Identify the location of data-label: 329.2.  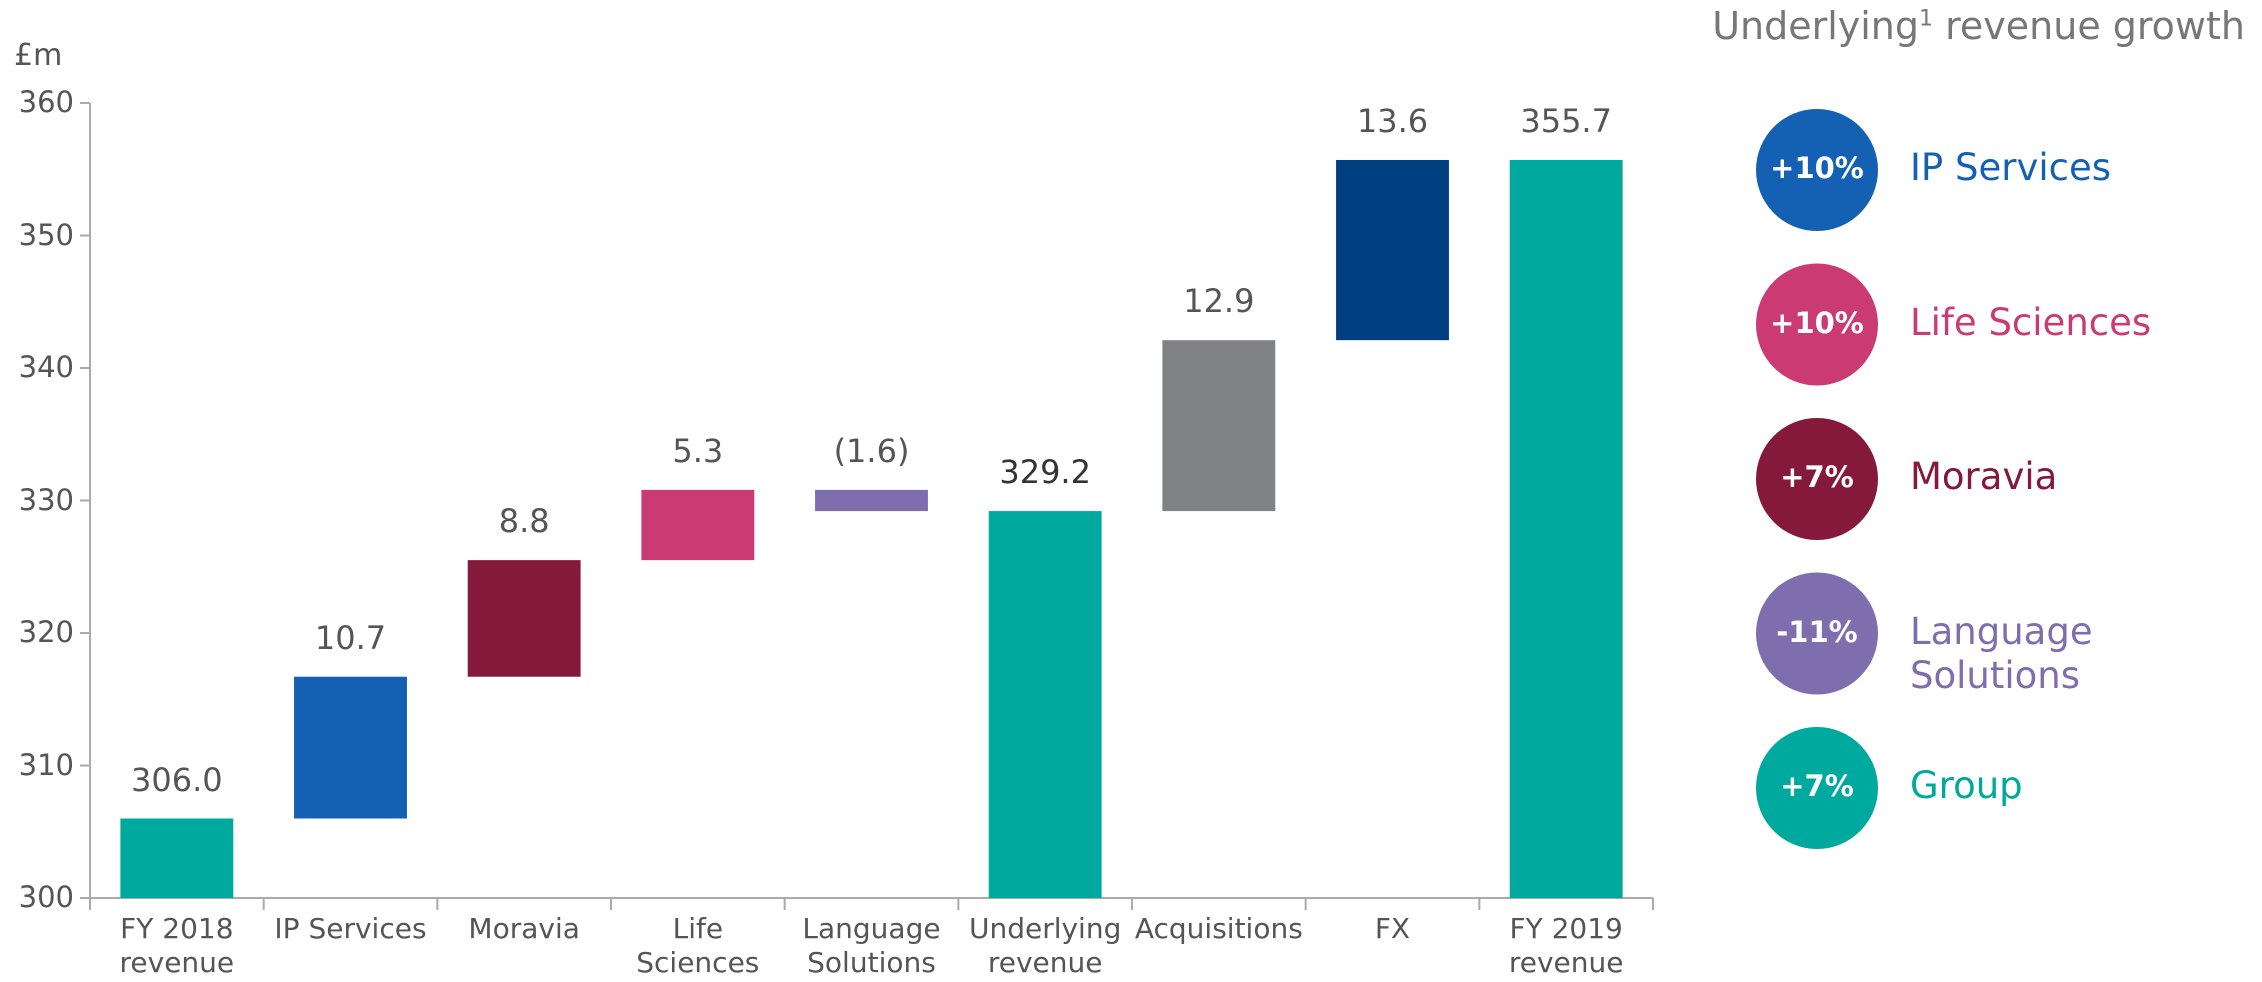
(1045, 472).